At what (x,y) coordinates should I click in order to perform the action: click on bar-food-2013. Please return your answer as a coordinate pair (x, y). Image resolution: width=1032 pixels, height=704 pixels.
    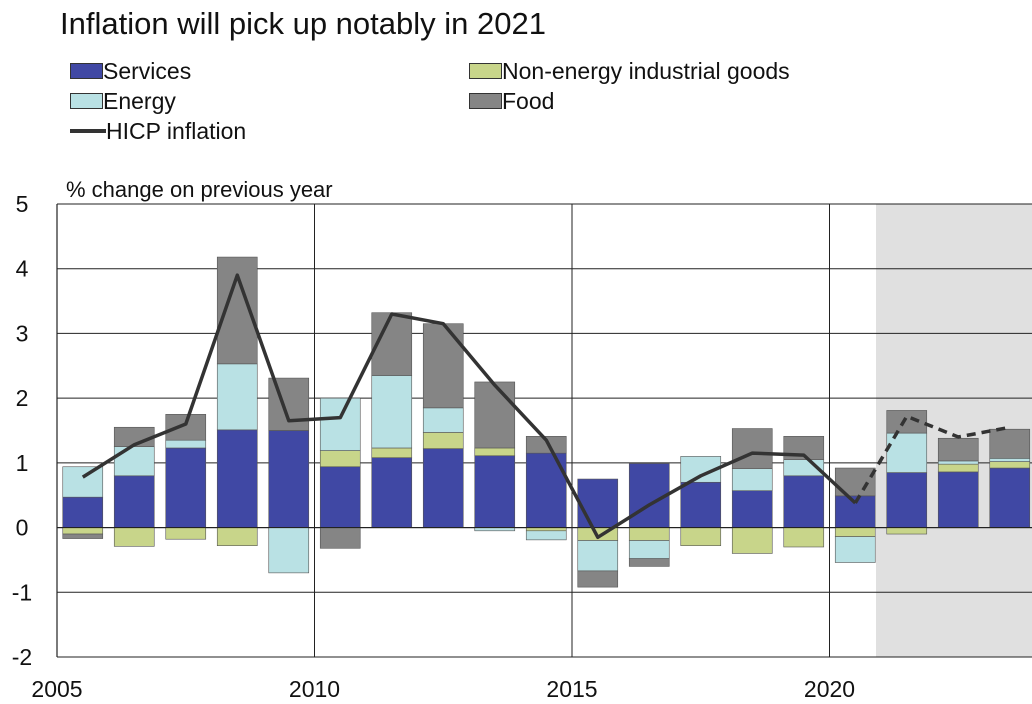
    Looking at the image, I should click on (495, 415).